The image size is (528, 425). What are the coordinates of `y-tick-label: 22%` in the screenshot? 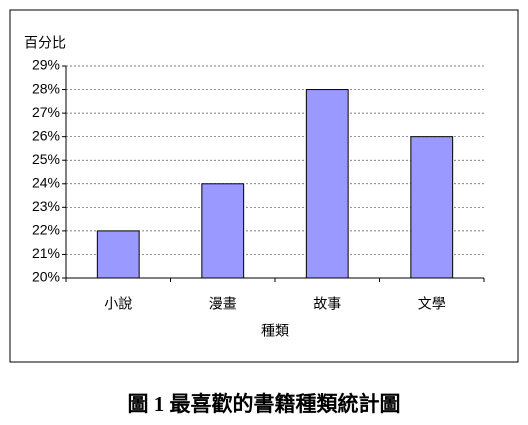 It's located at (46, 230).